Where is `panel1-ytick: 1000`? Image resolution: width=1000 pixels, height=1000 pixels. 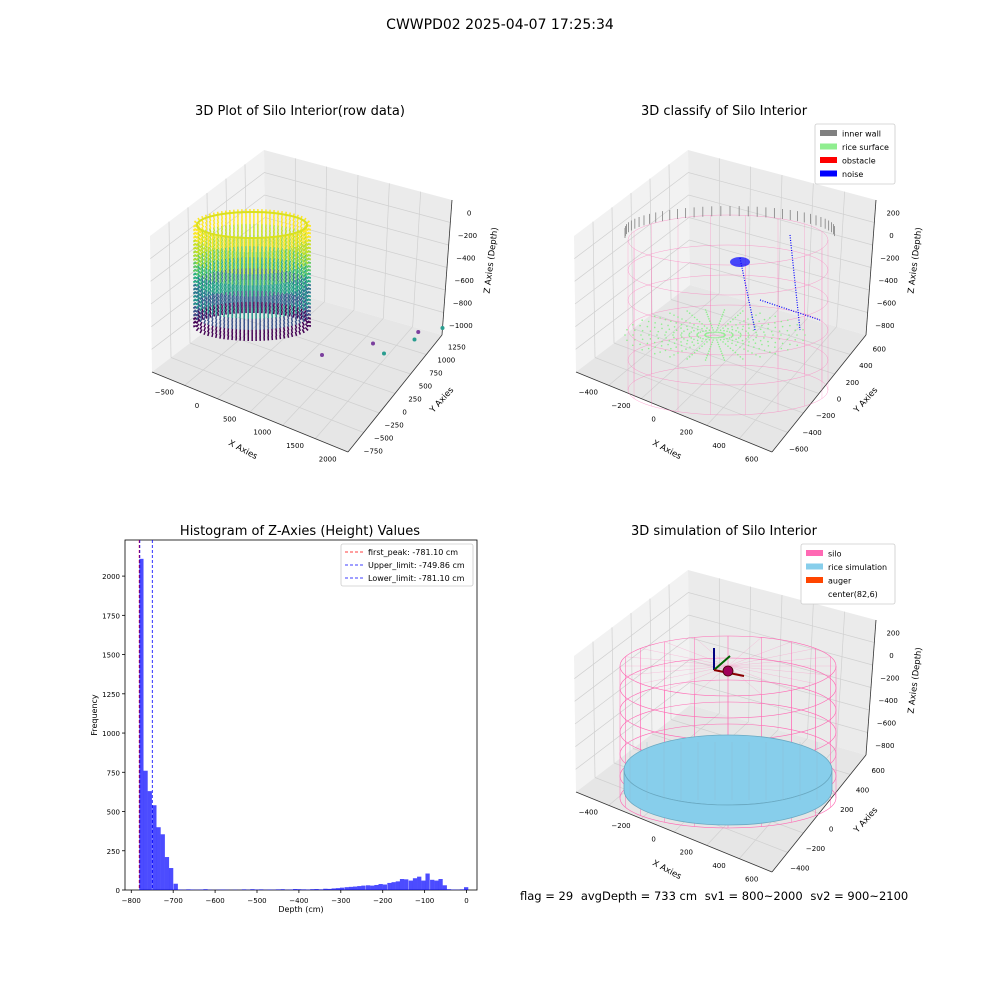
panel1-ytick: 1000 is located at coordinates (446, 361).